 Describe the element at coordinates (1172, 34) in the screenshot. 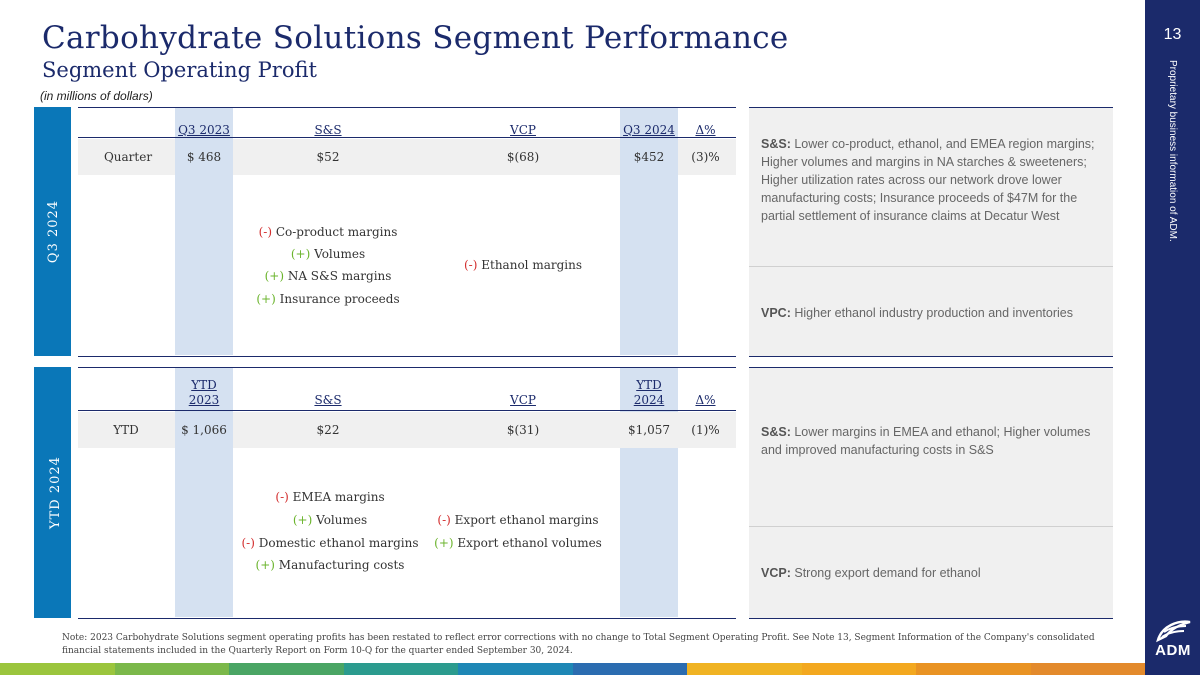

I see `page-number: 13` at that location.